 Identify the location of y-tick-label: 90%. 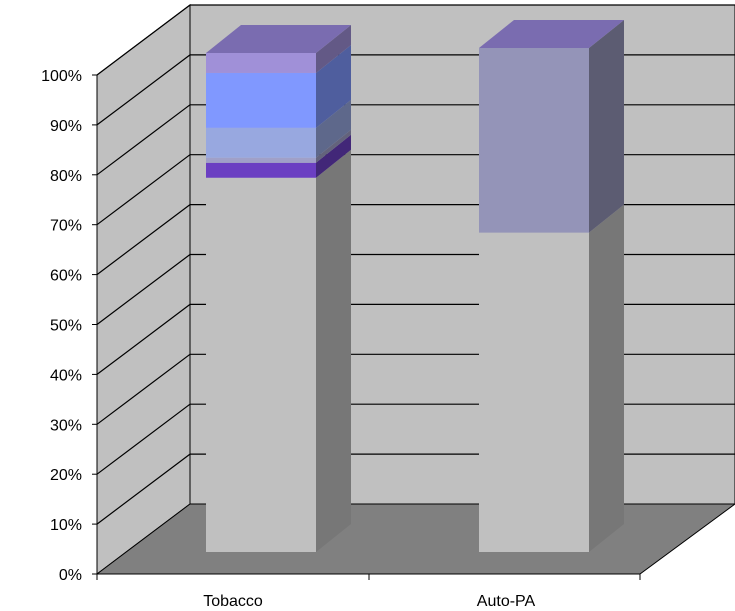
(66, 126).